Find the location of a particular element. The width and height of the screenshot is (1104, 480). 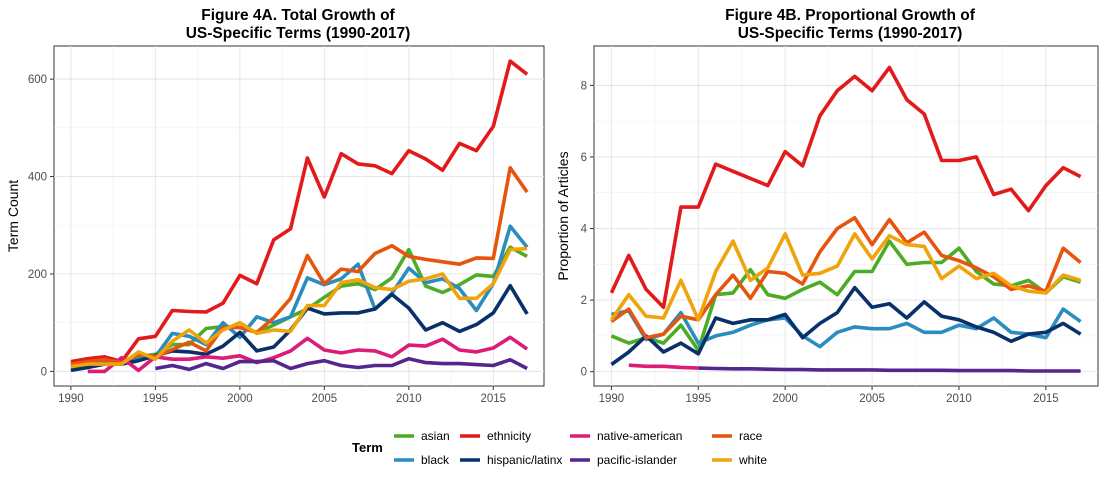

legend-item-white: white is located at coordinates (739, 460).